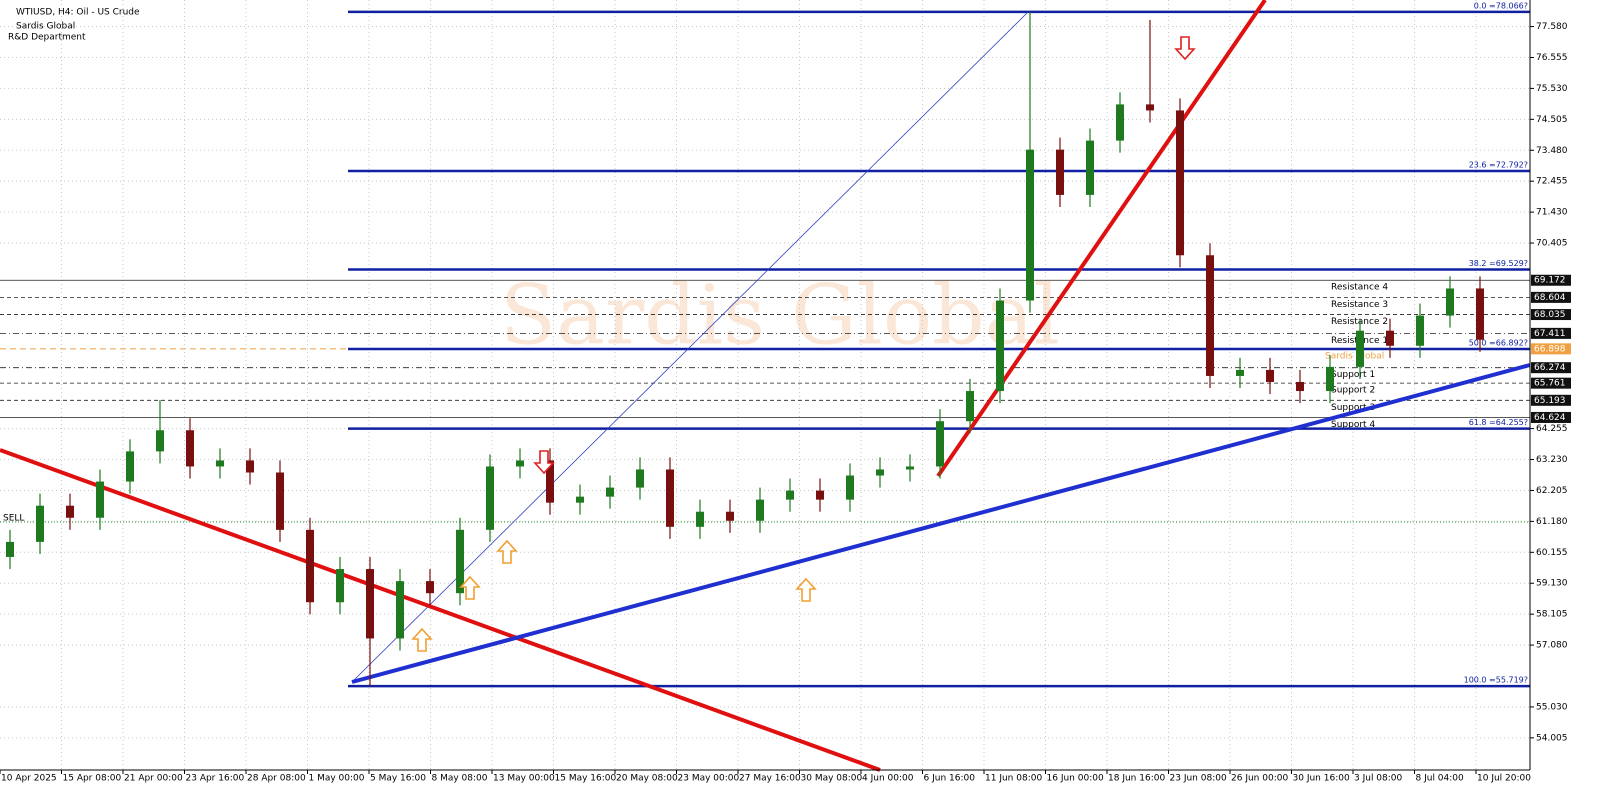 Image resolution: width=1600 pixels, height=803 pixels. Describe the element at coordinates (1498, 165) in the screenshot. I see `fib-label: 23.6 =72.792?` at that location.